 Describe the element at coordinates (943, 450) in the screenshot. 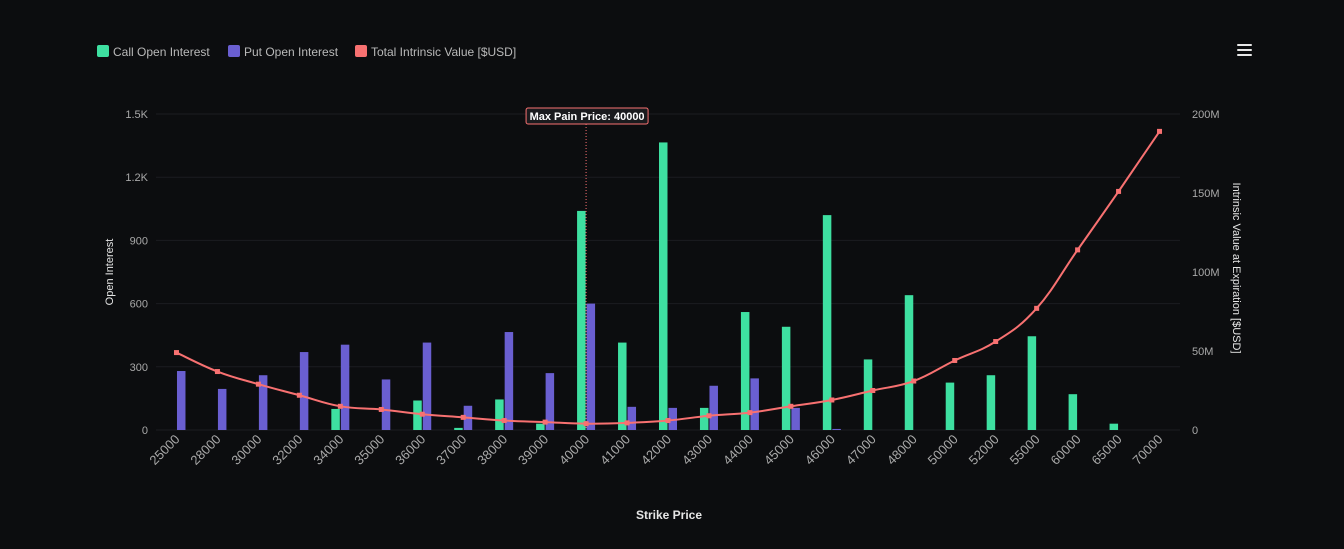

I see `x-tick-label: 50000` at that location.